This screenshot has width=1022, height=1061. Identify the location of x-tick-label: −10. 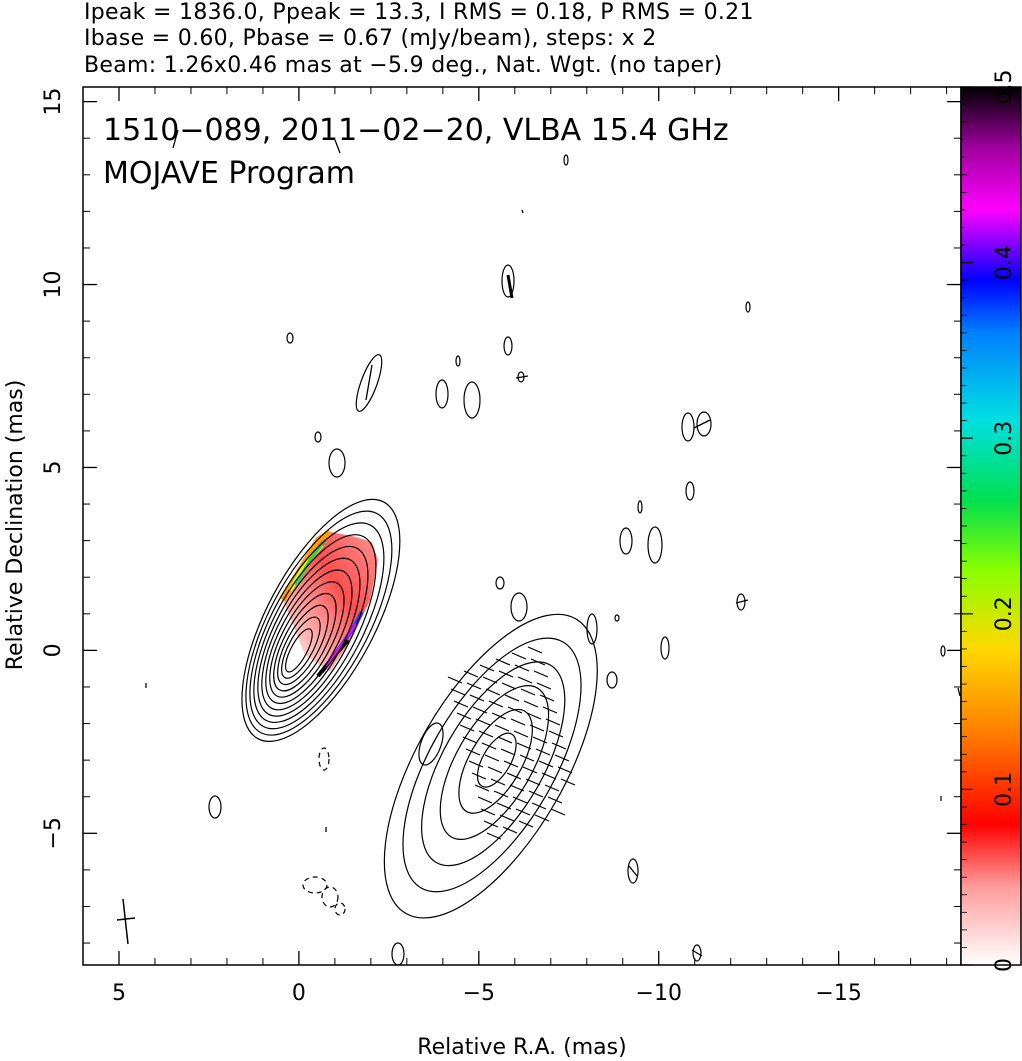
(659, 993).